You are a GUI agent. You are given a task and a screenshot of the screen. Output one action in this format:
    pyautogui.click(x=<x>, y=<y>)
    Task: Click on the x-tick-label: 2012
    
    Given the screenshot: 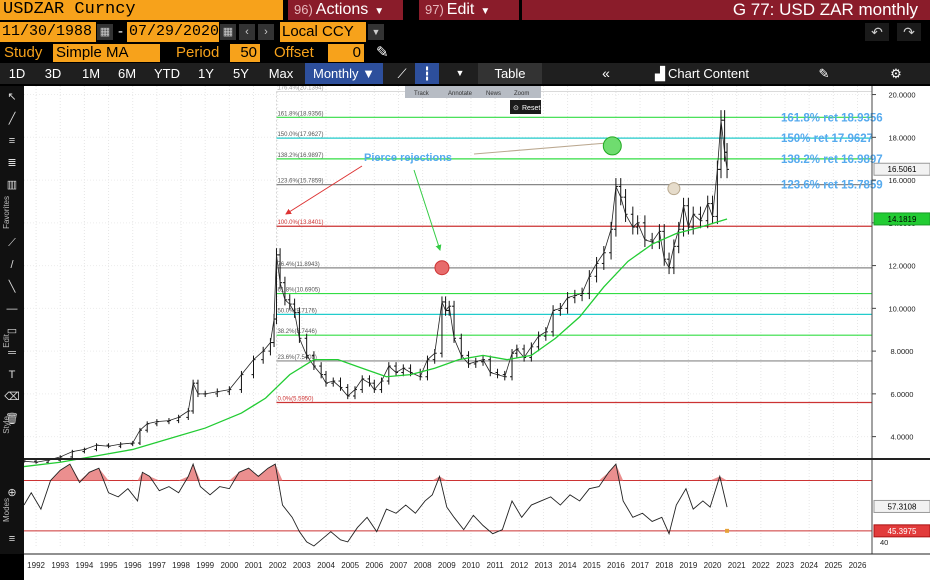 What is the action you would take?
    pyautogui.click(x=519, y=565)
    